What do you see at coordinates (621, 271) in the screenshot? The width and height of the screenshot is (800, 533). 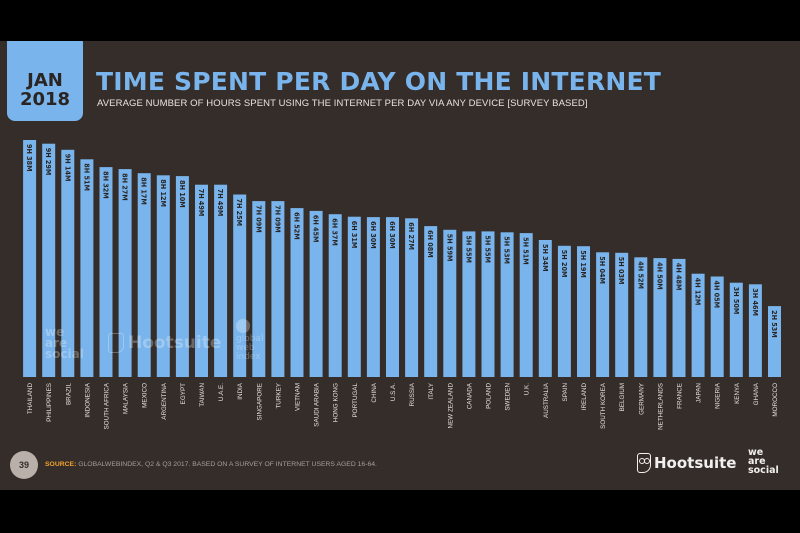 I see `bar-value-label: 5H 03M` at bounding box center [621, 271].